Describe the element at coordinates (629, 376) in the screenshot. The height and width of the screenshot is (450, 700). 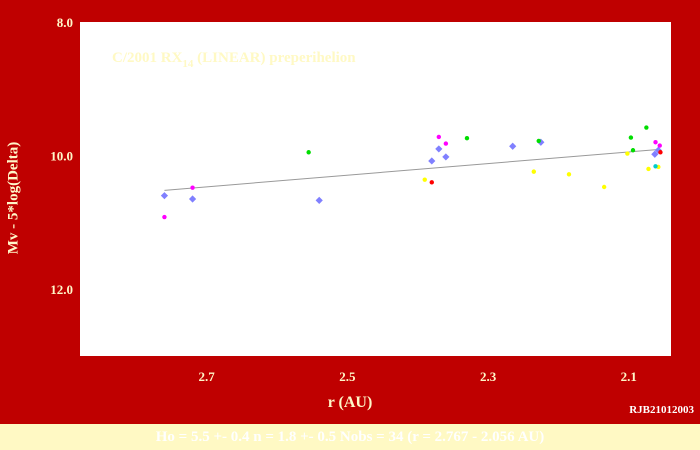
I see `x-tick-label: 2.1` at that location.